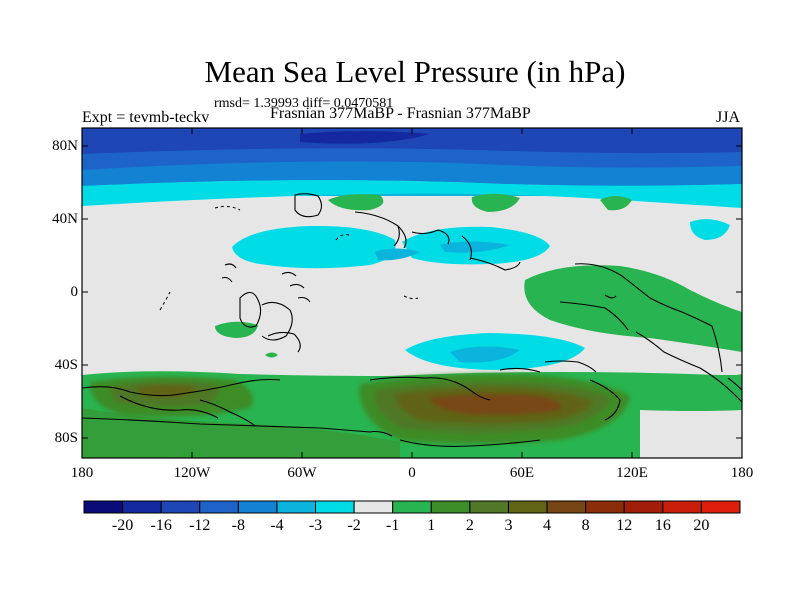 This screenshot has width=800, height=600. I want to click on colorbar-label: -12, so click(200, 525).